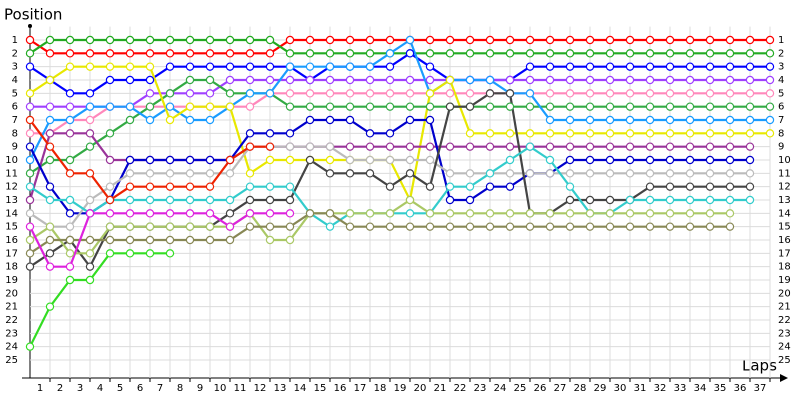 This screenshot has height=400, width=800. Describe the element at coordinates (260, 388) in the screenshot. I see `x-tick-label: 12` at that location.